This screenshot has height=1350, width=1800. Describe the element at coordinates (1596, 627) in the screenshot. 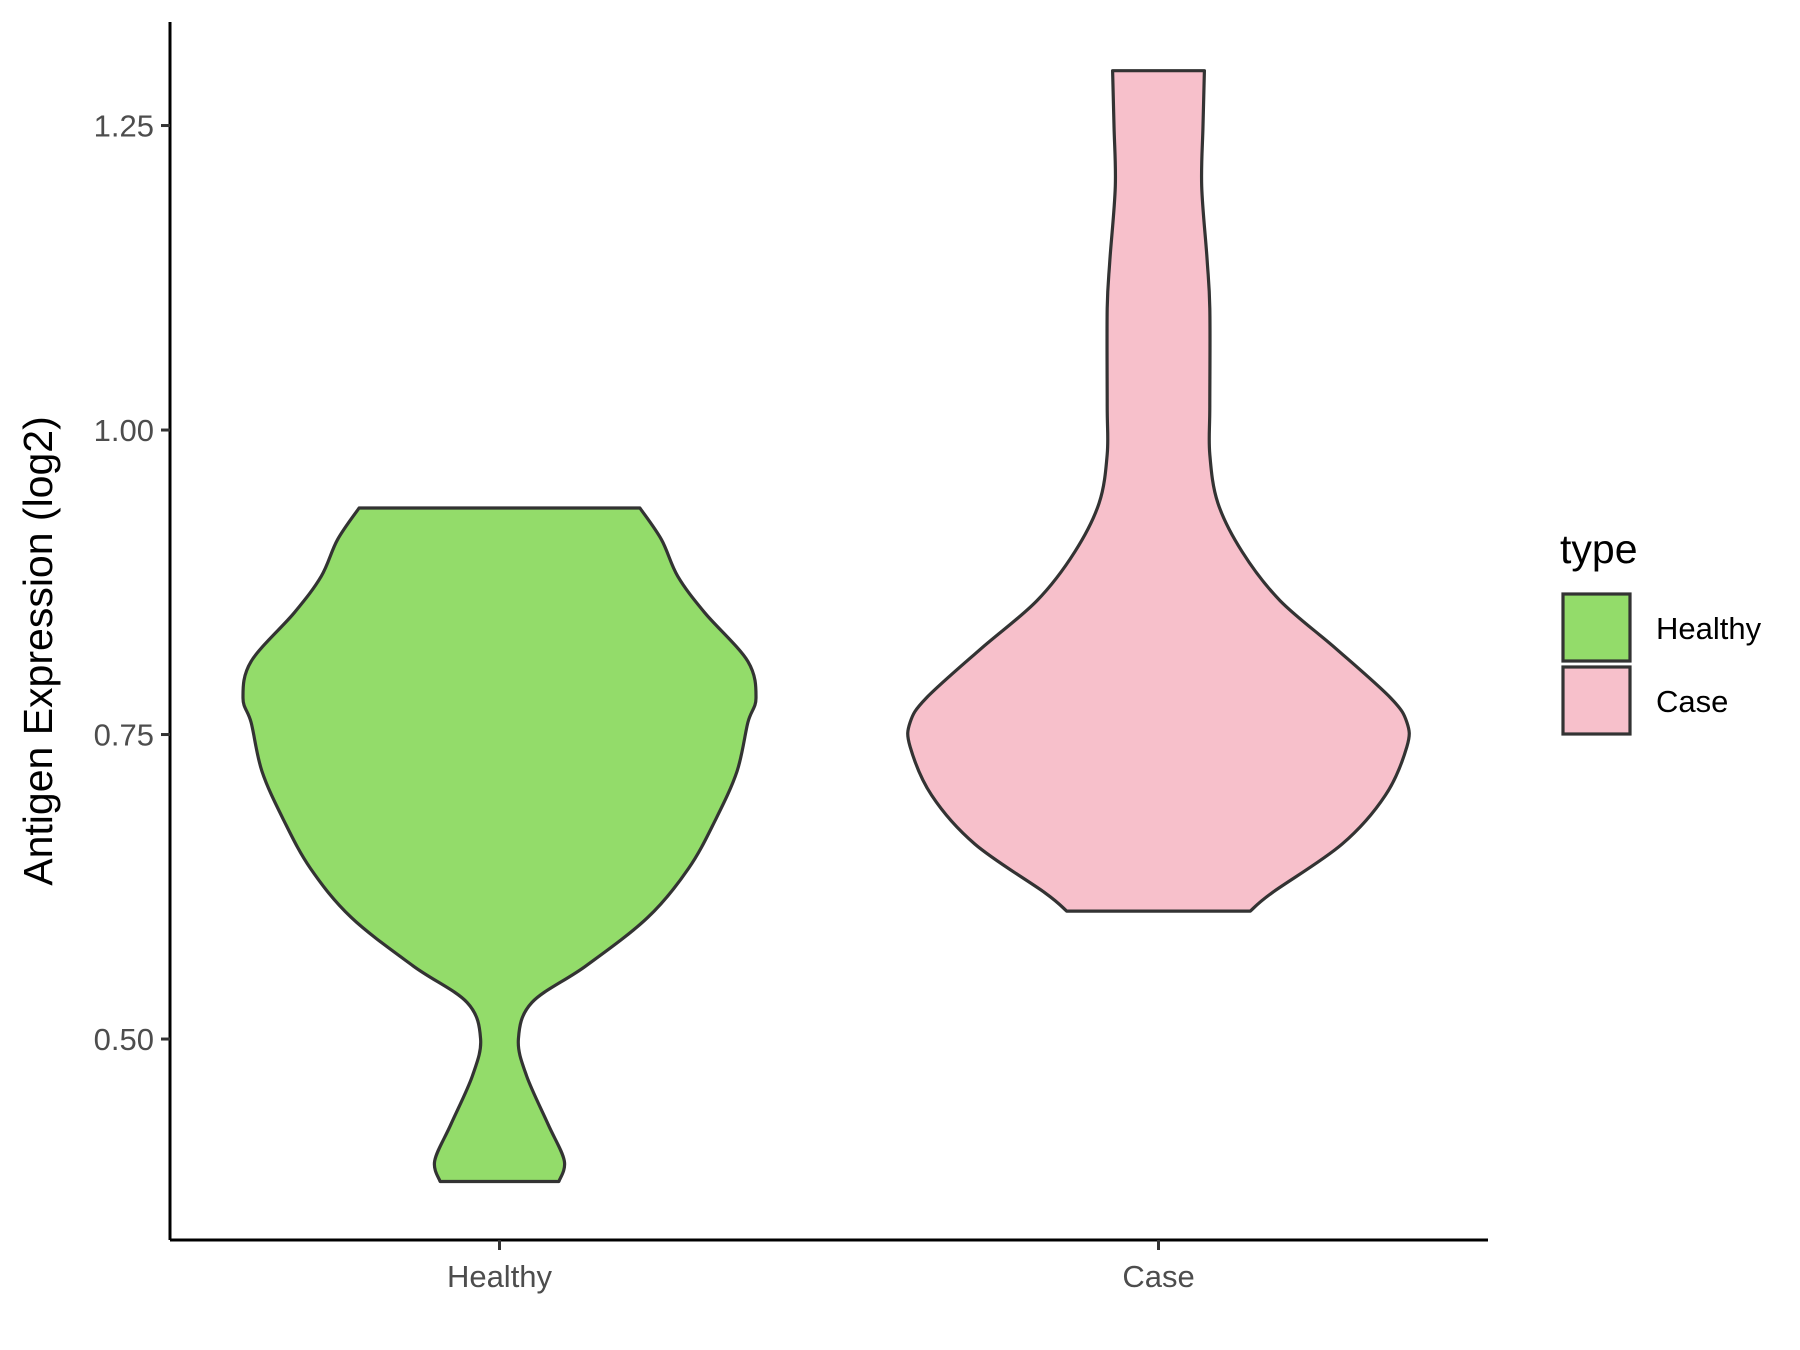

I see `legend-key-healthy` at that location.